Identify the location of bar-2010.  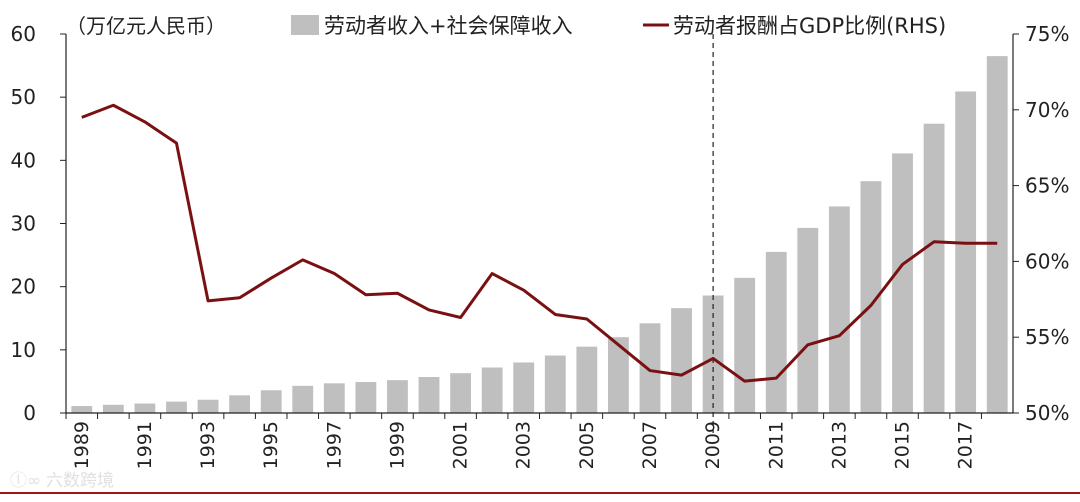
(744, 345).